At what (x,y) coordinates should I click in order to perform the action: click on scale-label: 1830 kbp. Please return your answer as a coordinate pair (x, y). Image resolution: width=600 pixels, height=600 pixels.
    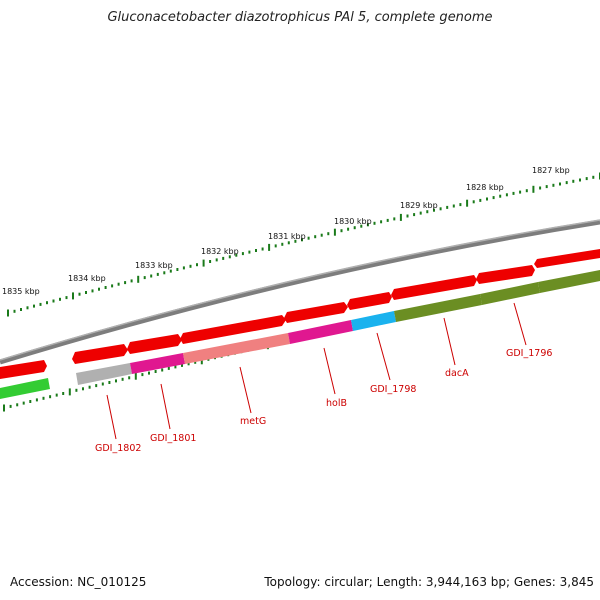
    Looking at the image, I should click on (353, 221).